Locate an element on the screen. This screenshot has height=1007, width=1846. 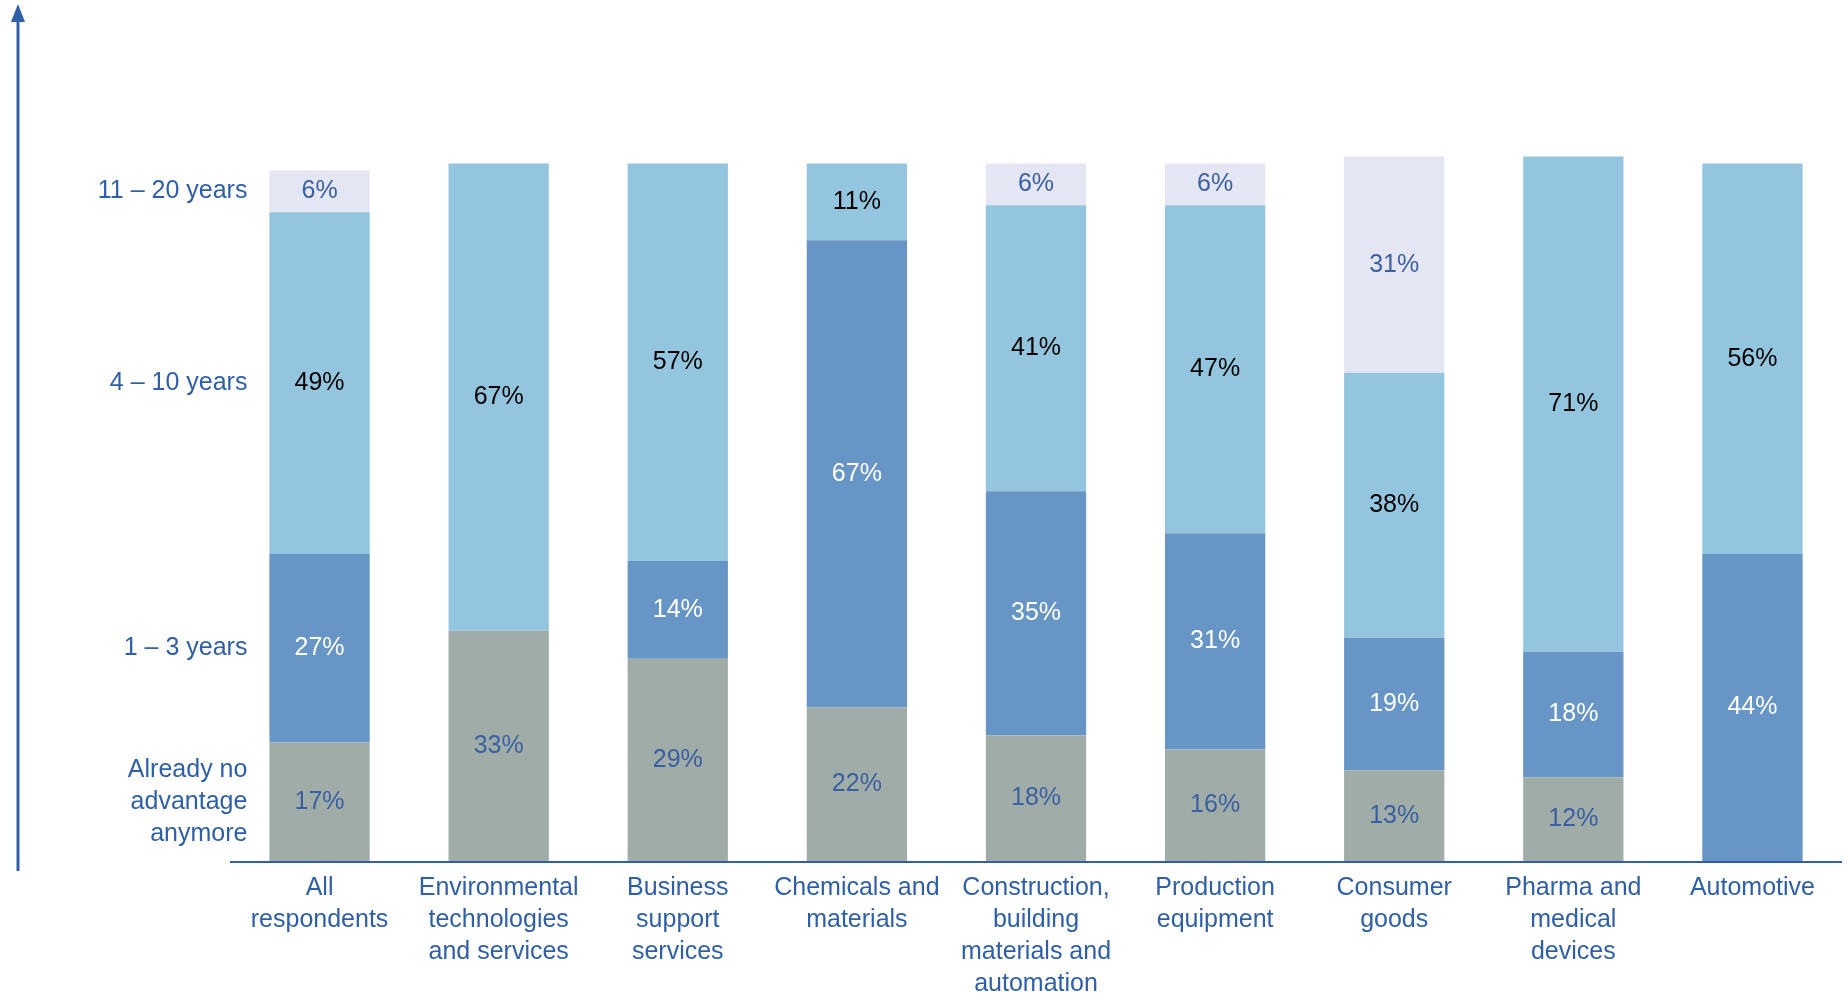
x-tick-label: Production equipment is located at coordinates (1215, 901).